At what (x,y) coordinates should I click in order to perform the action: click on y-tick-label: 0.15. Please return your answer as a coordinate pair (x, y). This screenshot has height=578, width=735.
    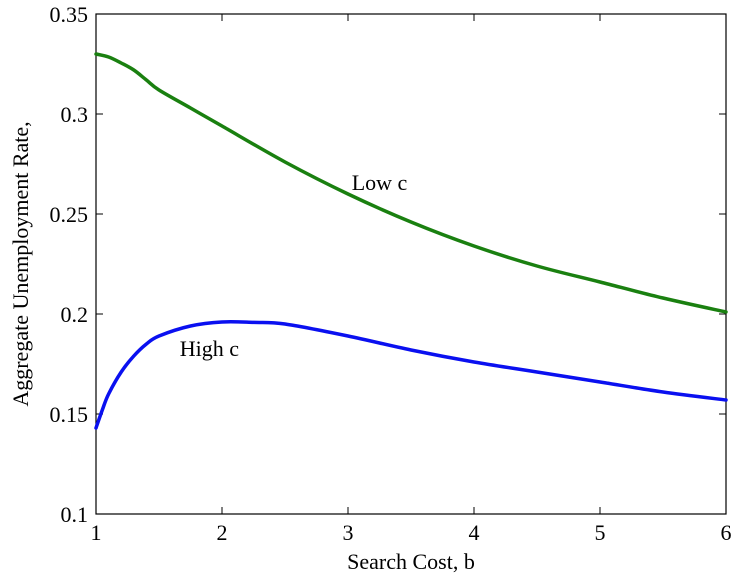
    Looking at the image, I should click on (69, 414).